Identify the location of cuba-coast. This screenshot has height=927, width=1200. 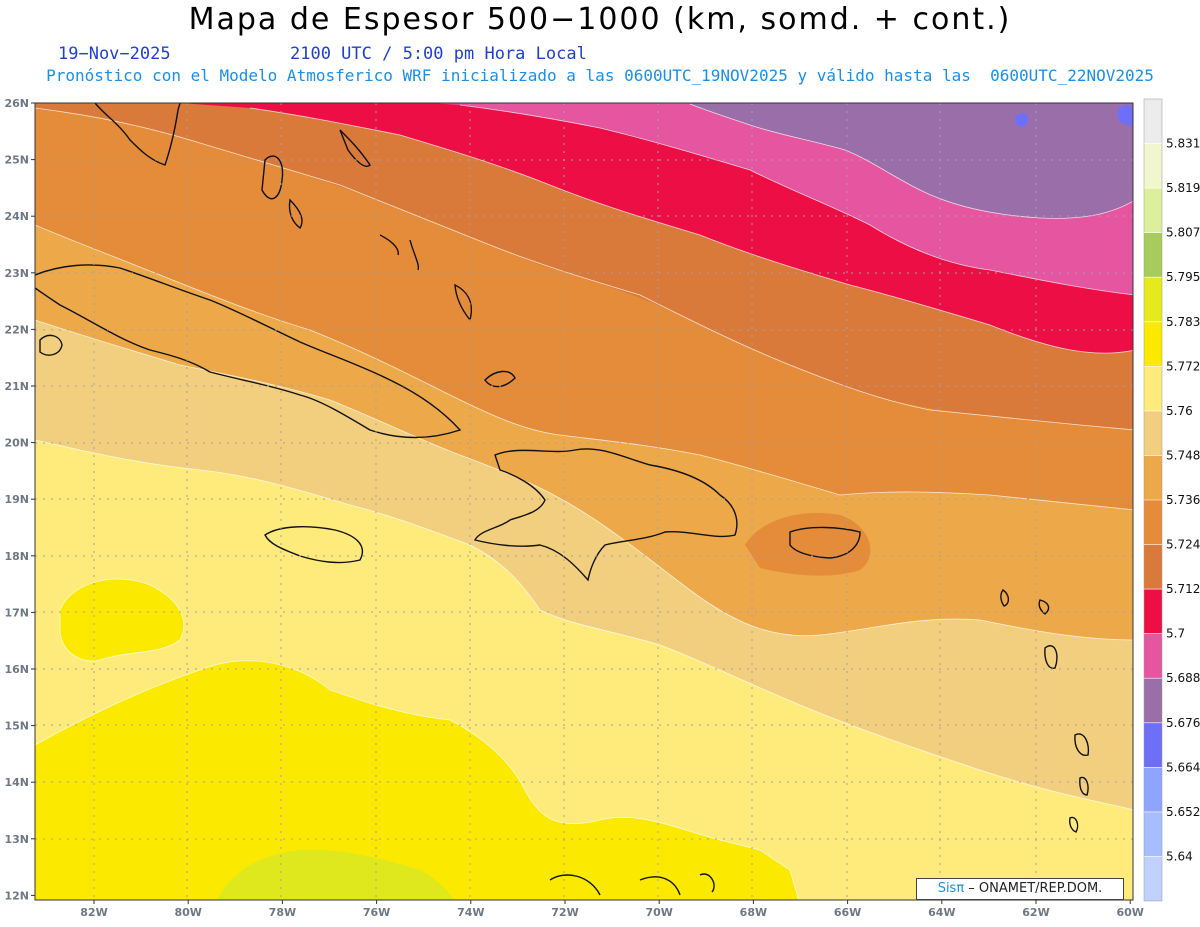
(248, 351).